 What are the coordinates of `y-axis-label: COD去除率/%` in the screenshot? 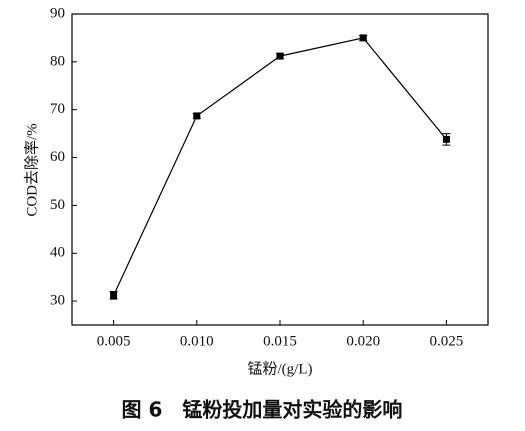 It's located at (31, 169).